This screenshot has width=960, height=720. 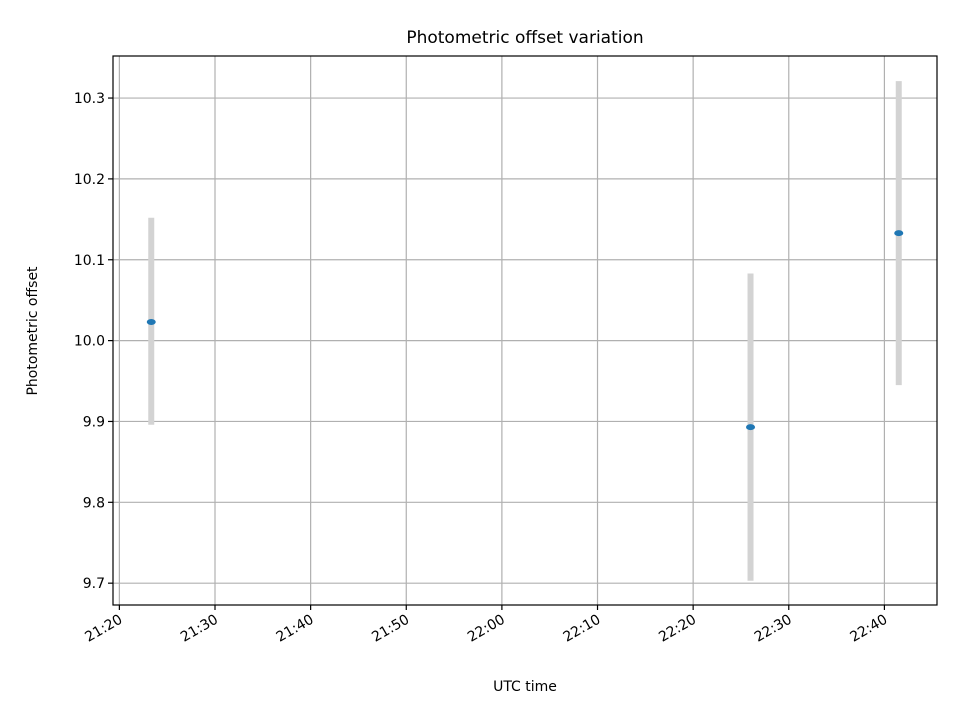 I want to click on y-tick-label: 9.7, so click(x=94, y=584).